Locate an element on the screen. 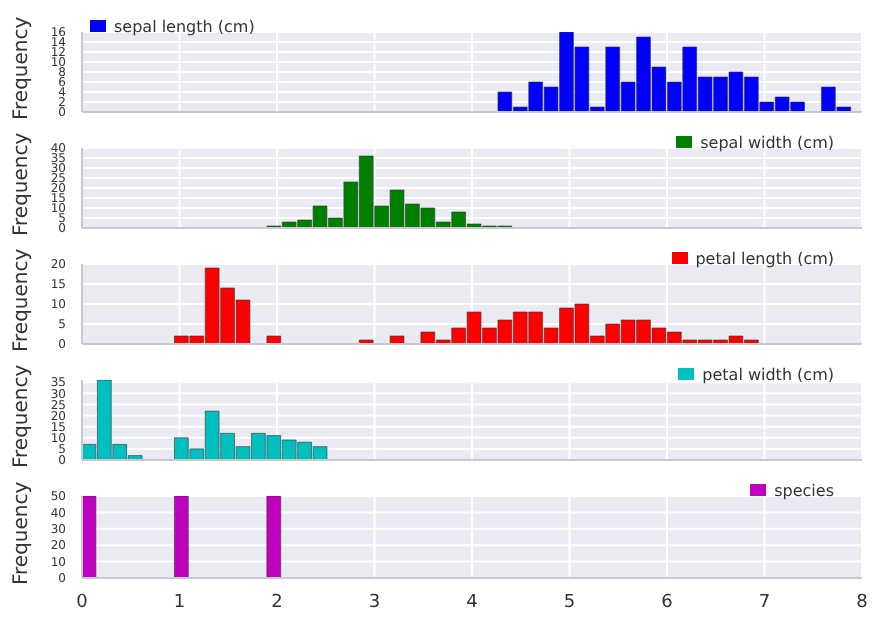 The width and height of the screenshot is (882, 626). x-tick-label: 6 is located at coordinates (667, 602).